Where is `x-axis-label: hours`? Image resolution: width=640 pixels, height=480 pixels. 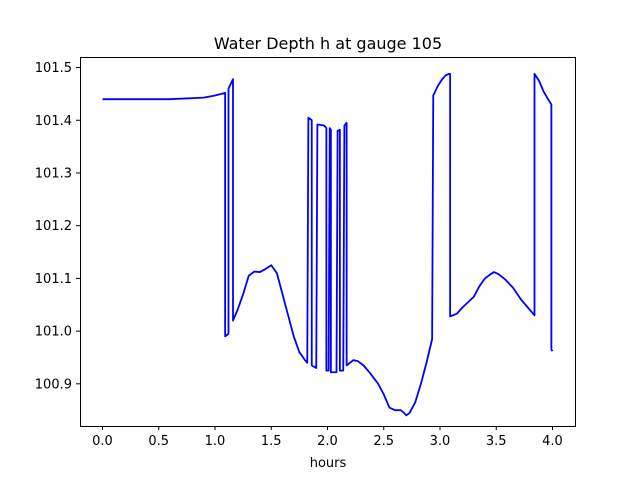 x-axis-label: hours is located at coordinates (328, 463).